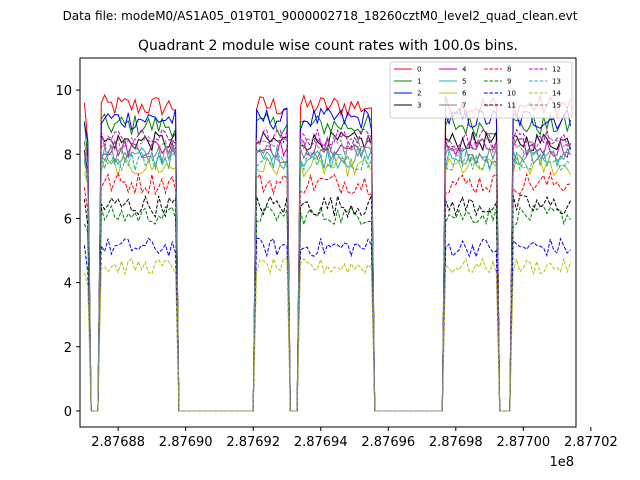 This screenshot has height=480, width=640. I want to click on legend-box, so click(481, 90).